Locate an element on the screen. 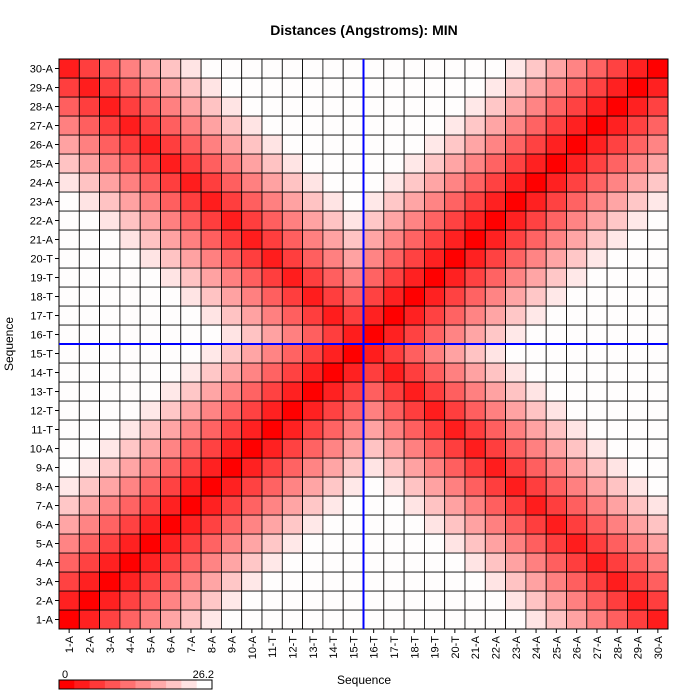  x-tick-label: 22-A is located at coordinates (496, 647).